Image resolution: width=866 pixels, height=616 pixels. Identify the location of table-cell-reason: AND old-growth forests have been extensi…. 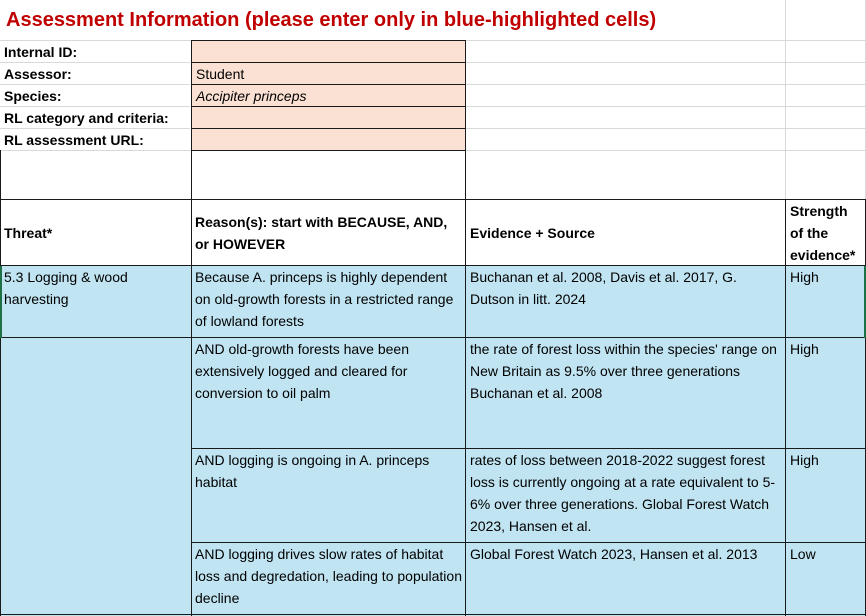
(328, 393).